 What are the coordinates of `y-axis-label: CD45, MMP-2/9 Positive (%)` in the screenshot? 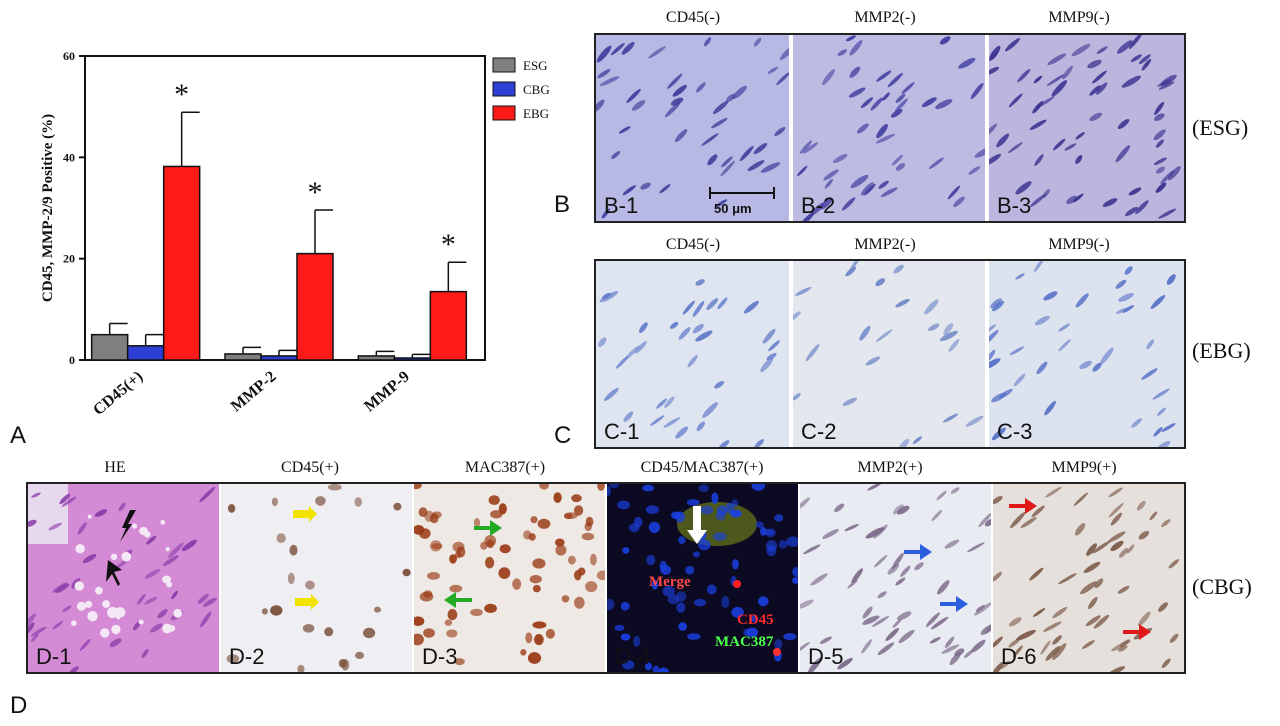 It's located at (48, 208).